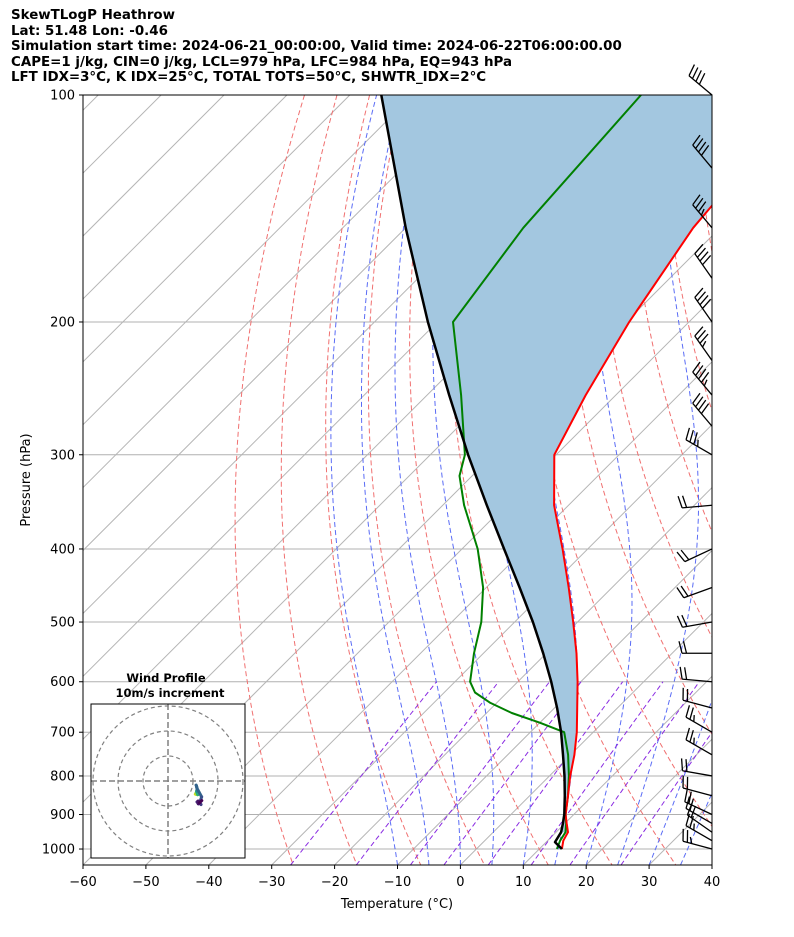 This screenshot has width=794, height=937. What do you see at coordinates (649, 882) in the screenshot?
I see `x-tick-label: 30` at bounding box center [649, 882].